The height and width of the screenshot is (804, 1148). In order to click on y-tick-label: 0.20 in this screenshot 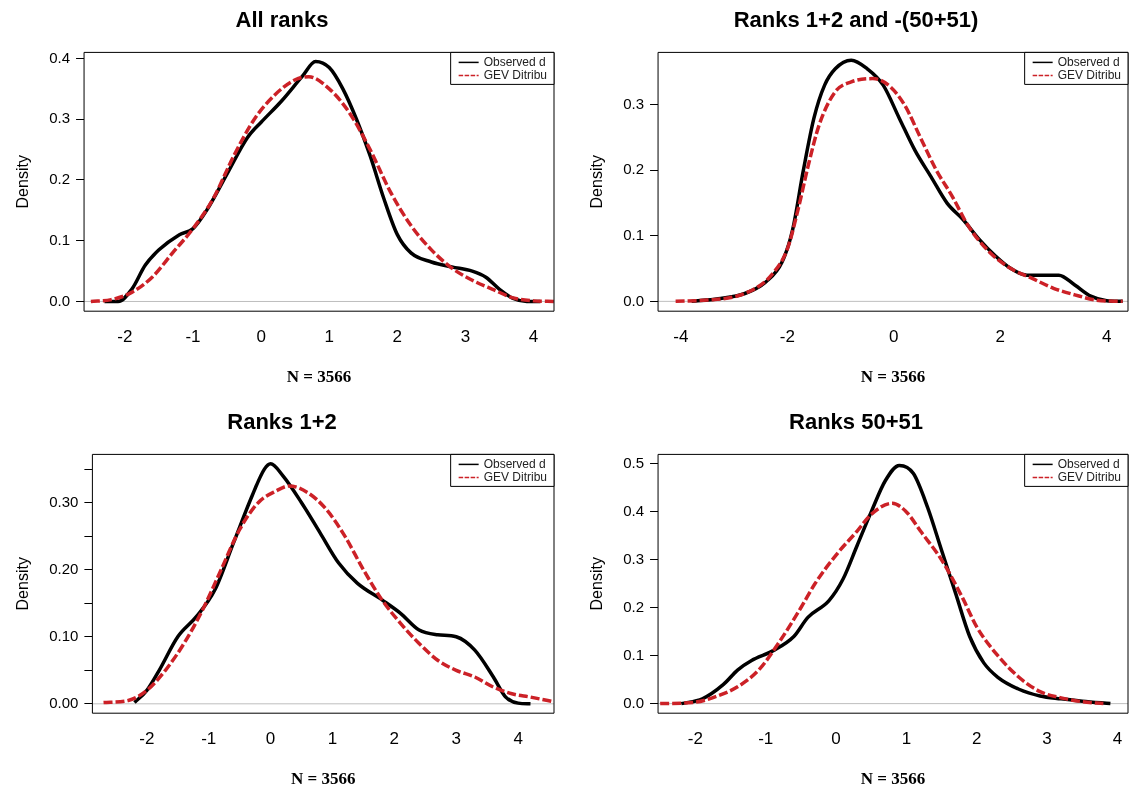, I will do `click(64, 568)`.